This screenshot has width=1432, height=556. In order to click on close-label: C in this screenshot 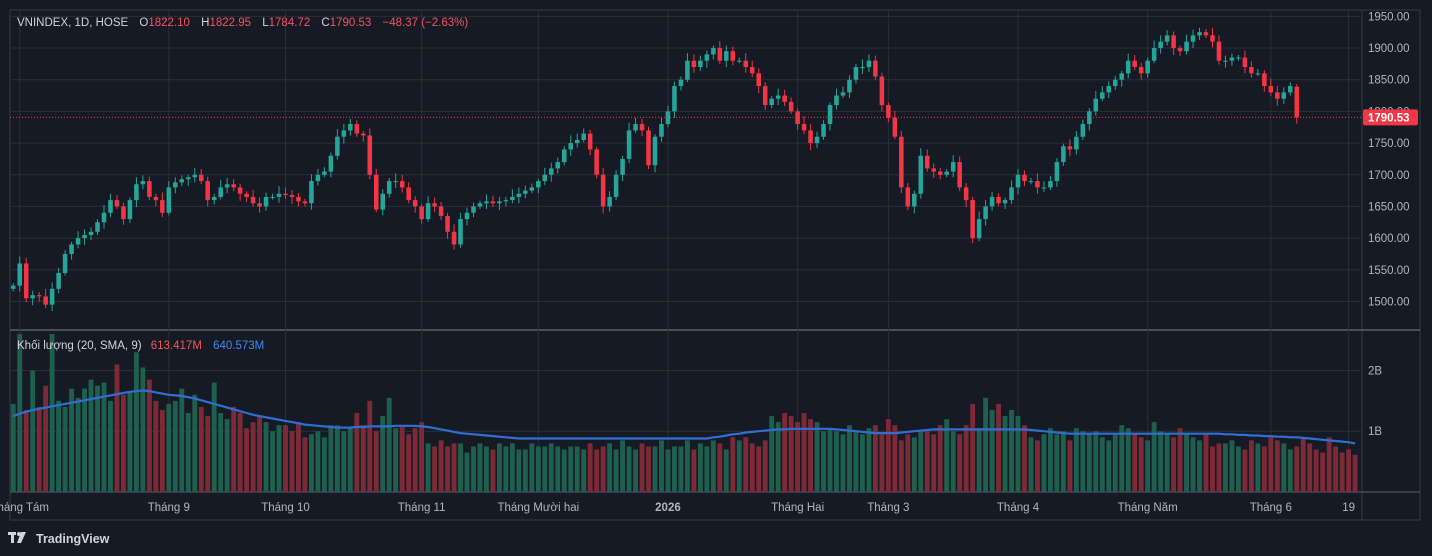, I will do `click(325, 23)`.